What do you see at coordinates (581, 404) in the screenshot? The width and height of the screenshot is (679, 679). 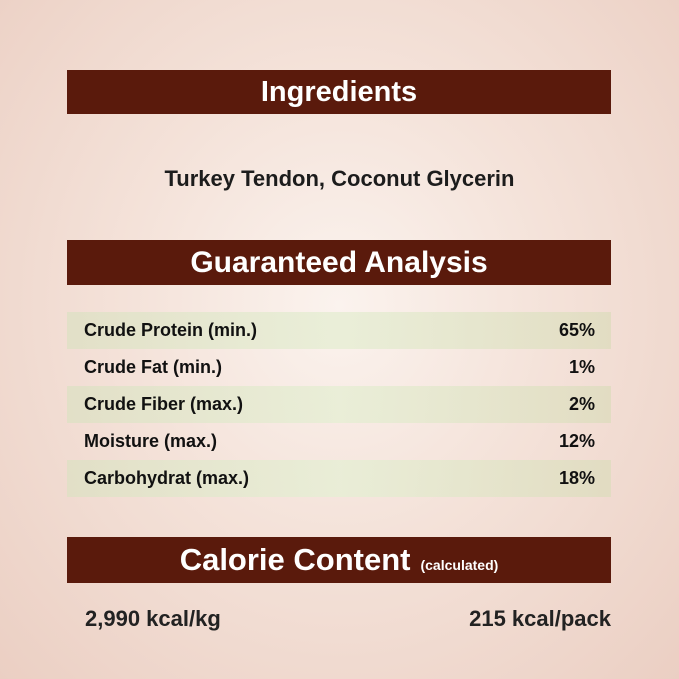 I see `row-value: 2%` at bounding box center [581, 404].